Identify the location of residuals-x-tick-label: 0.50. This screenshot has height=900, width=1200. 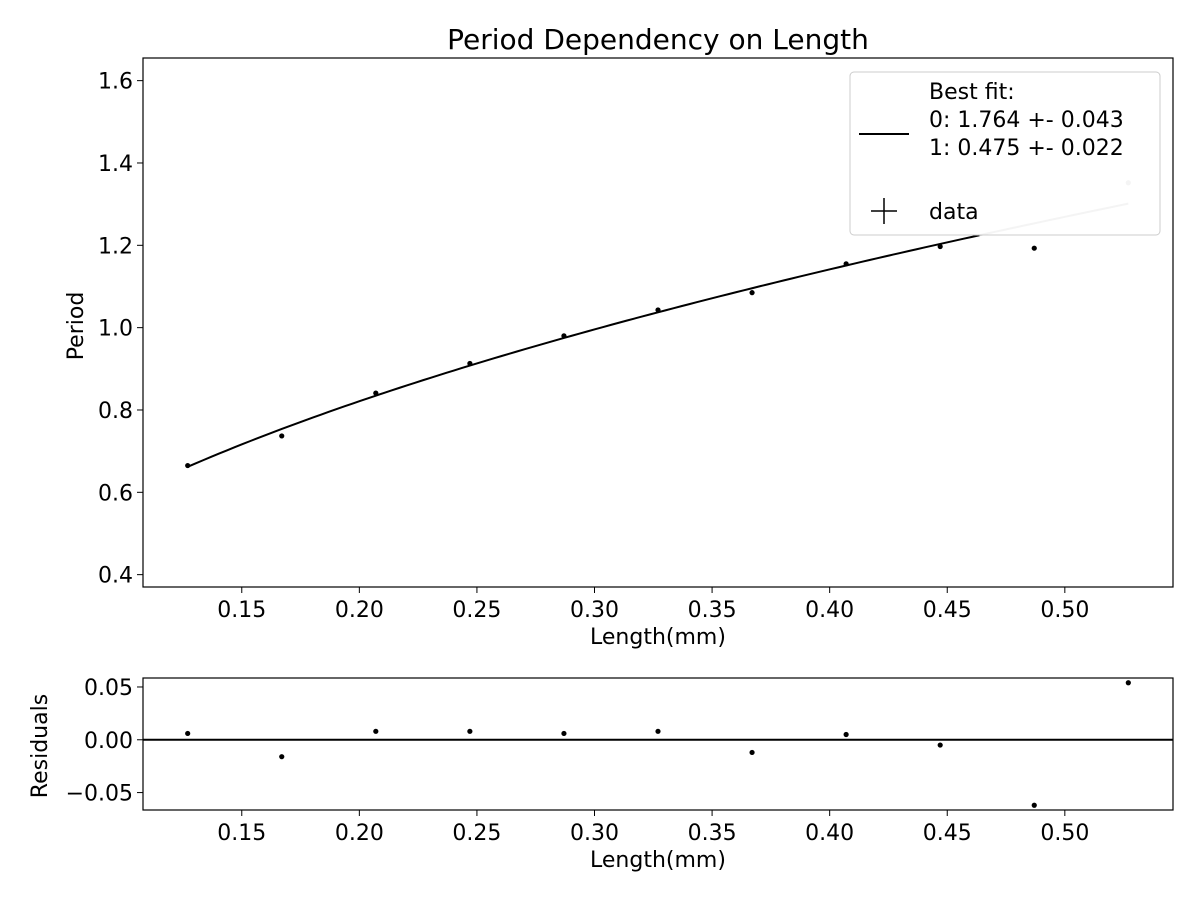
(1064, 833).